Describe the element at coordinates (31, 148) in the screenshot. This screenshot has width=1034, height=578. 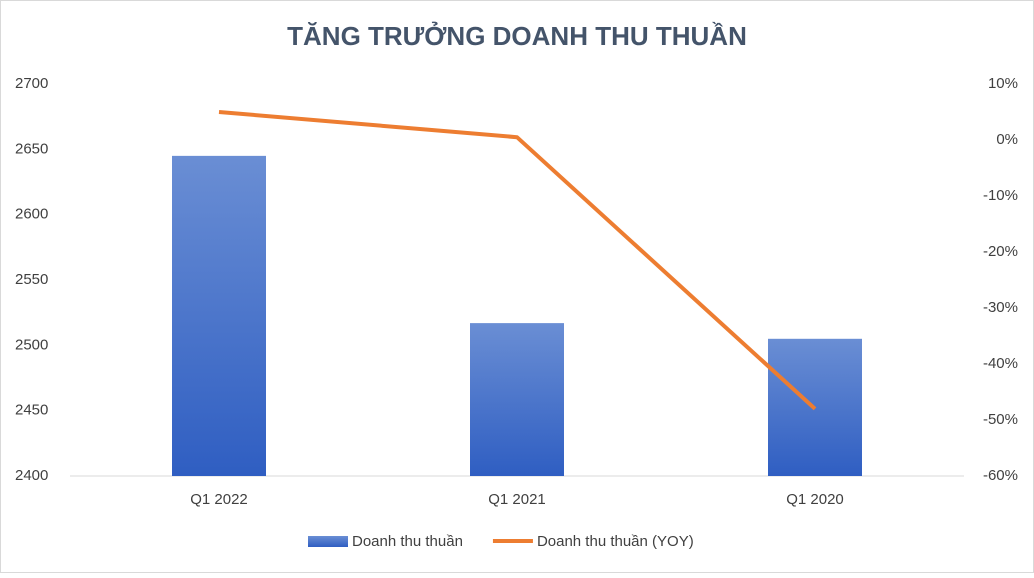
I see `y-tick-label: 2650` at that location.